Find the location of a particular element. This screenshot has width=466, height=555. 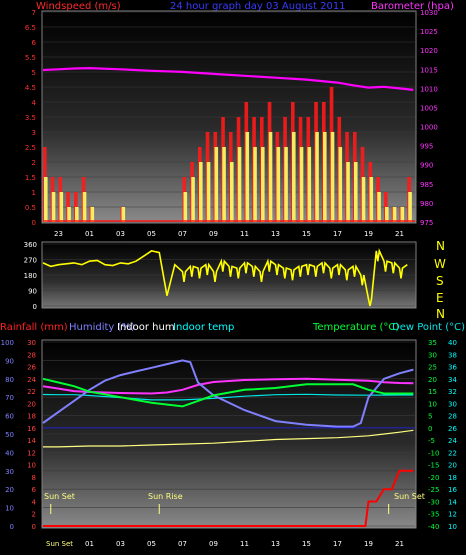

compass-labels: N W S E N is located at coordinates (440, 280).